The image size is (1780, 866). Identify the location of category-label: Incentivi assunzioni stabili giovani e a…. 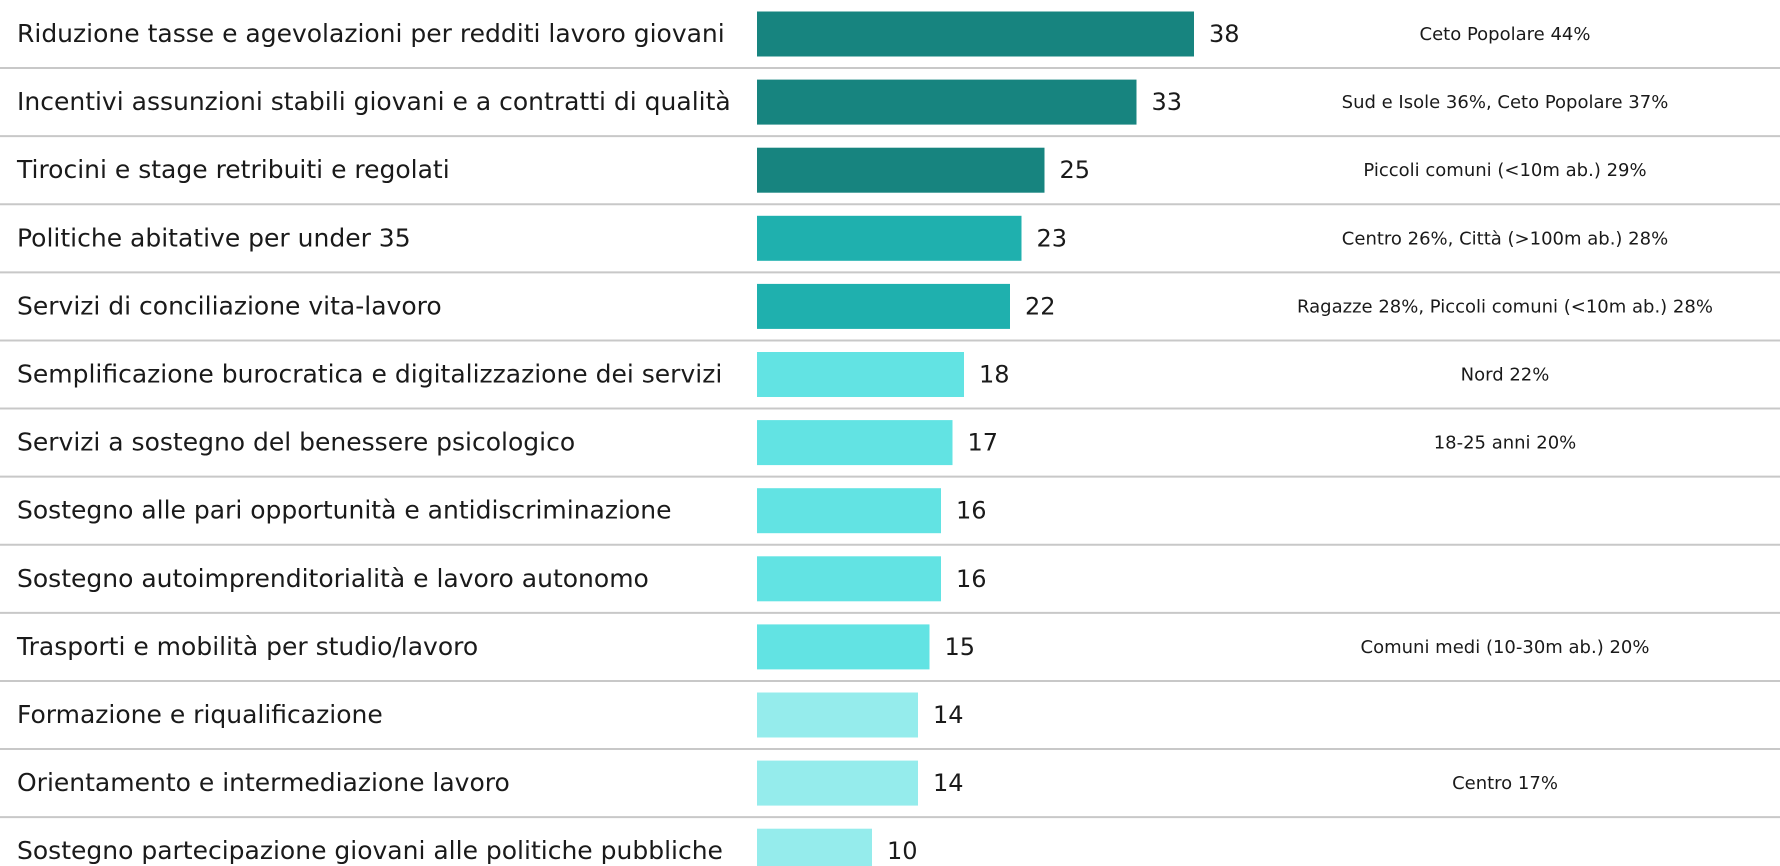
(374, 101).